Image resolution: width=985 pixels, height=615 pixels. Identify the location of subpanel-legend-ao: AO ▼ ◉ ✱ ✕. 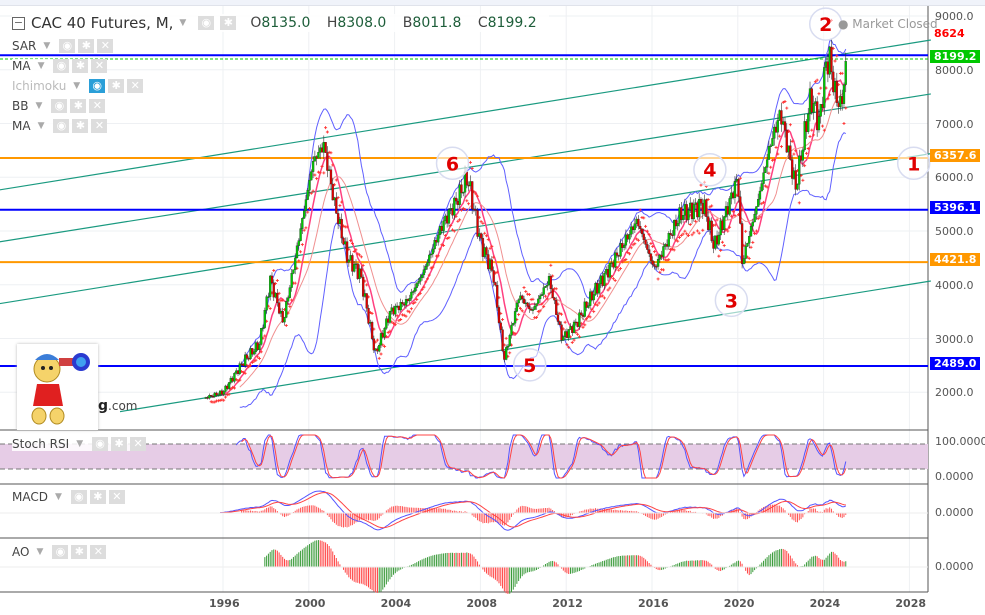
(59, 552).